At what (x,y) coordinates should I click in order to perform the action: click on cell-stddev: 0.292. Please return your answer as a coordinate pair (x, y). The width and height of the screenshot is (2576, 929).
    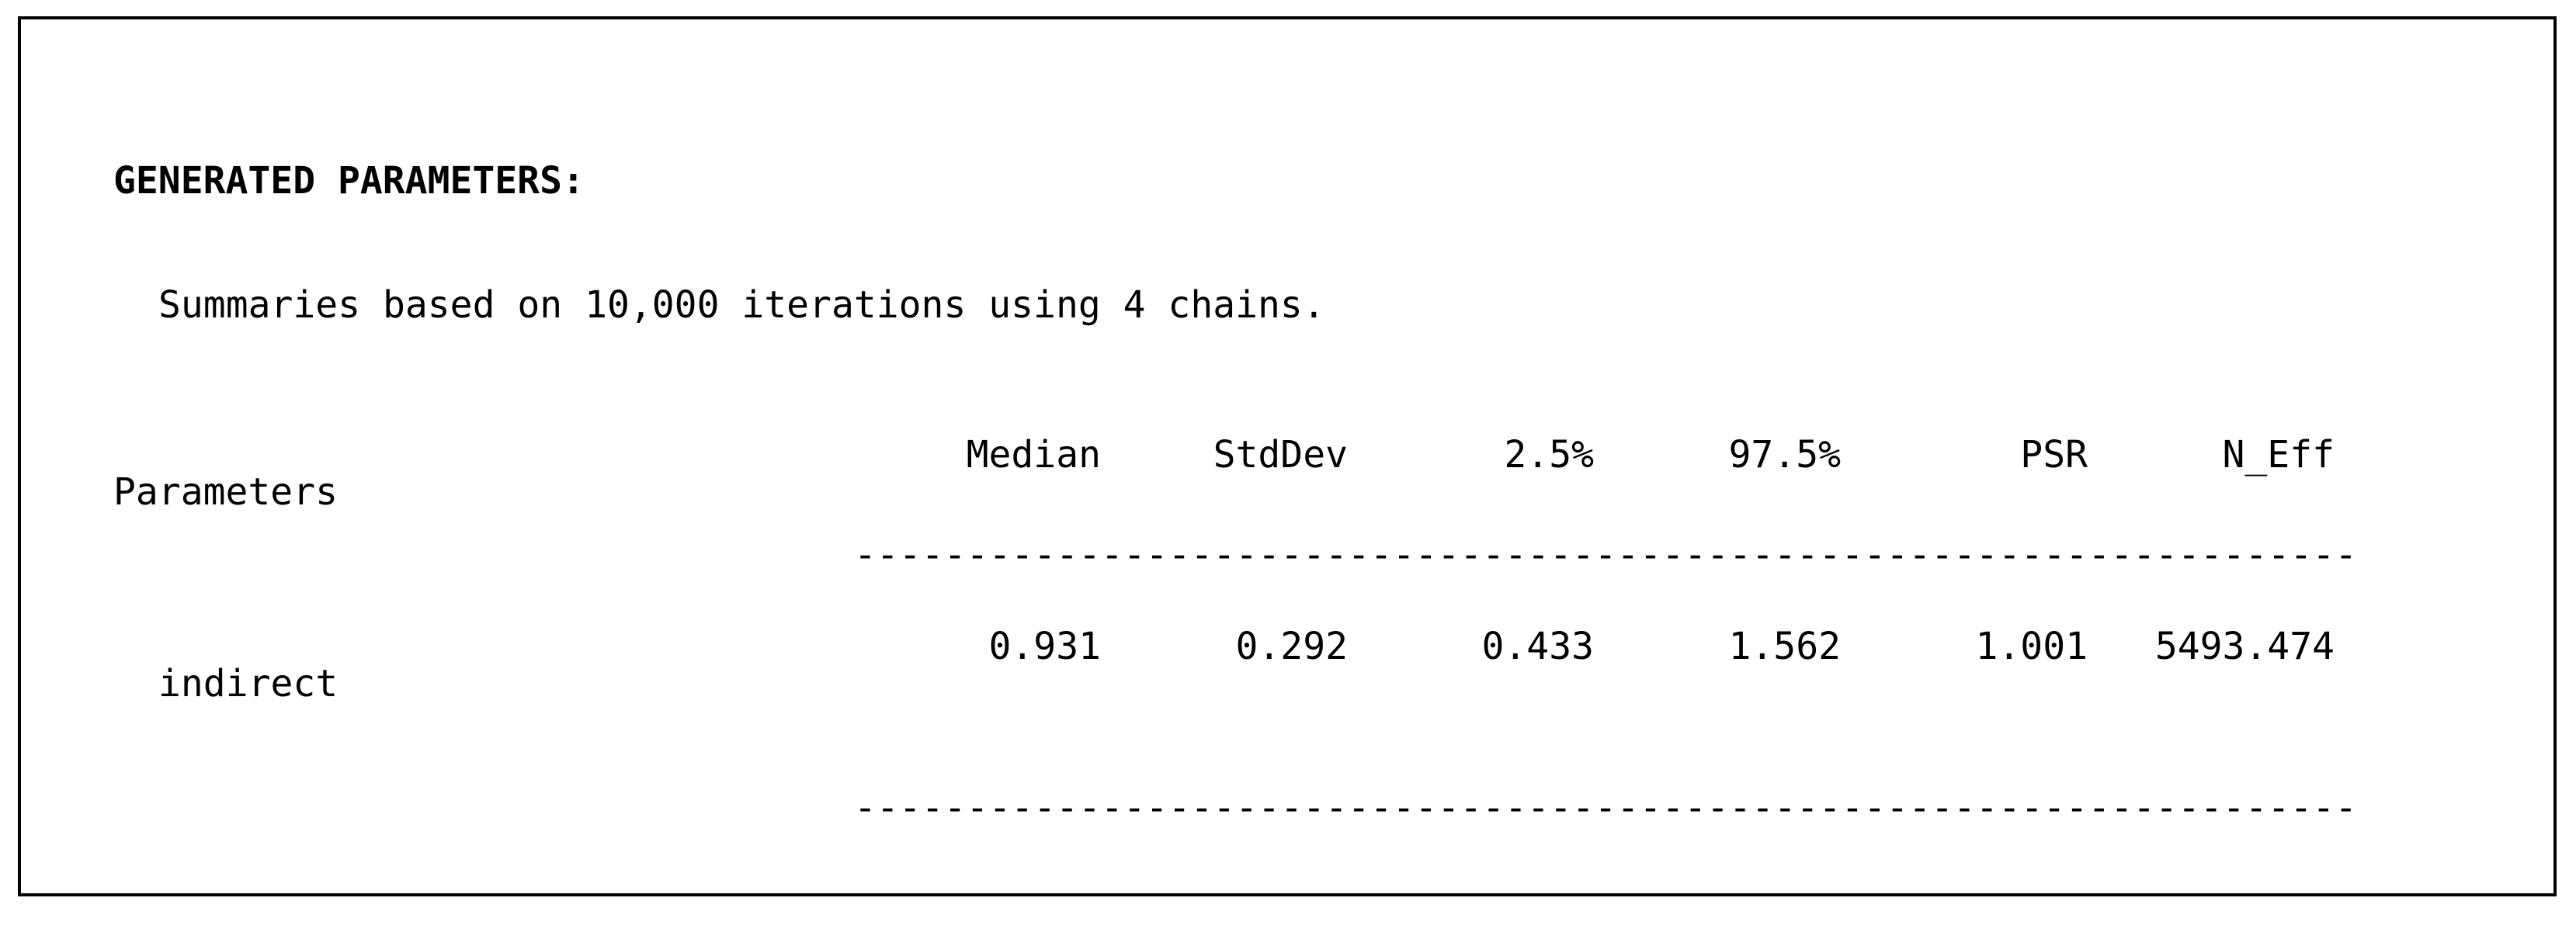
    Looking at the image, I should click on (1292, 646).